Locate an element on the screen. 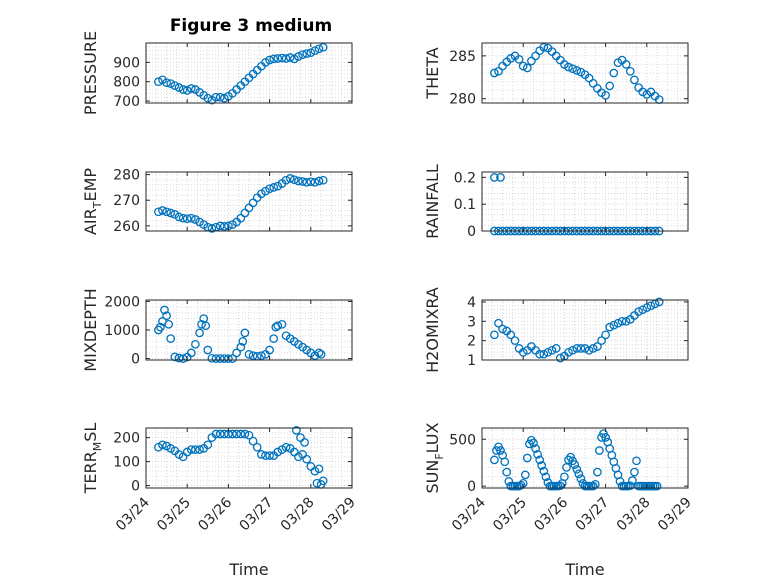 The image size is (778, 583). y-tick-label: 1000 is located at coordinates (122, 331).